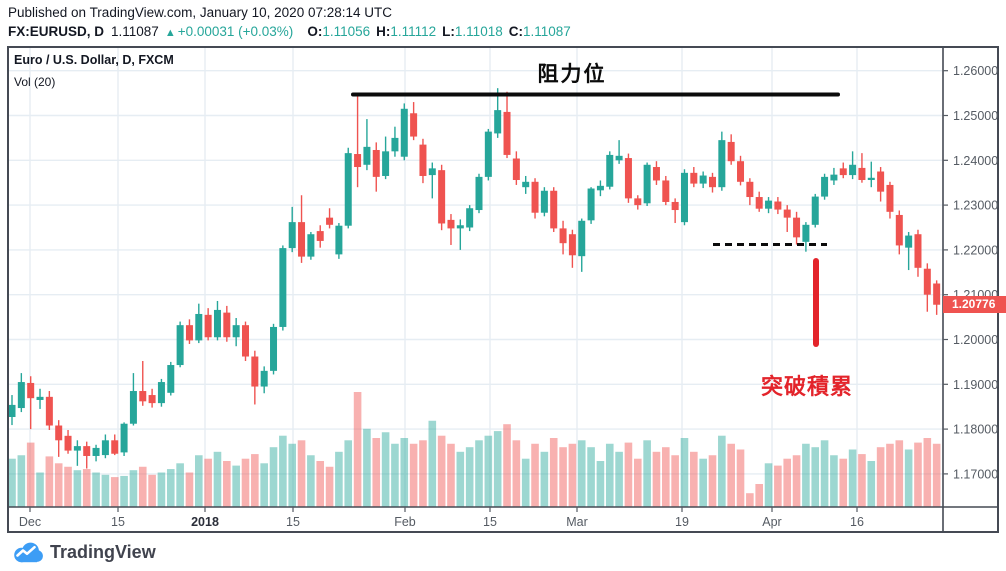  What do you see at coordinates (546, 31) in the screenshot?
I see `close-value: 1.11087` at bounding box center [546, 31].